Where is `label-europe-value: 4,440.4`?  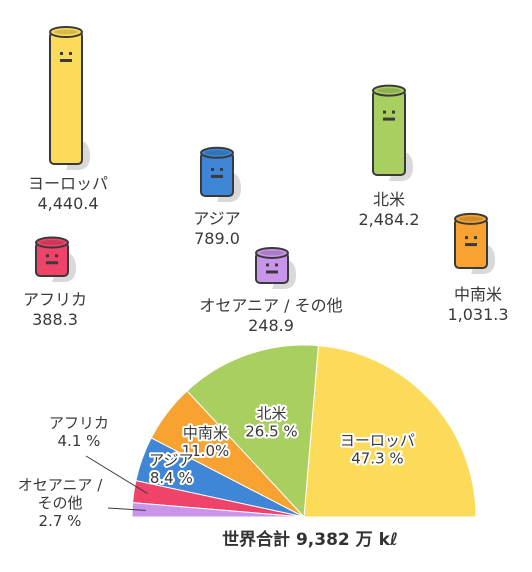
label-europe-value: 4,440.4 is located at coordinates (68, 203).